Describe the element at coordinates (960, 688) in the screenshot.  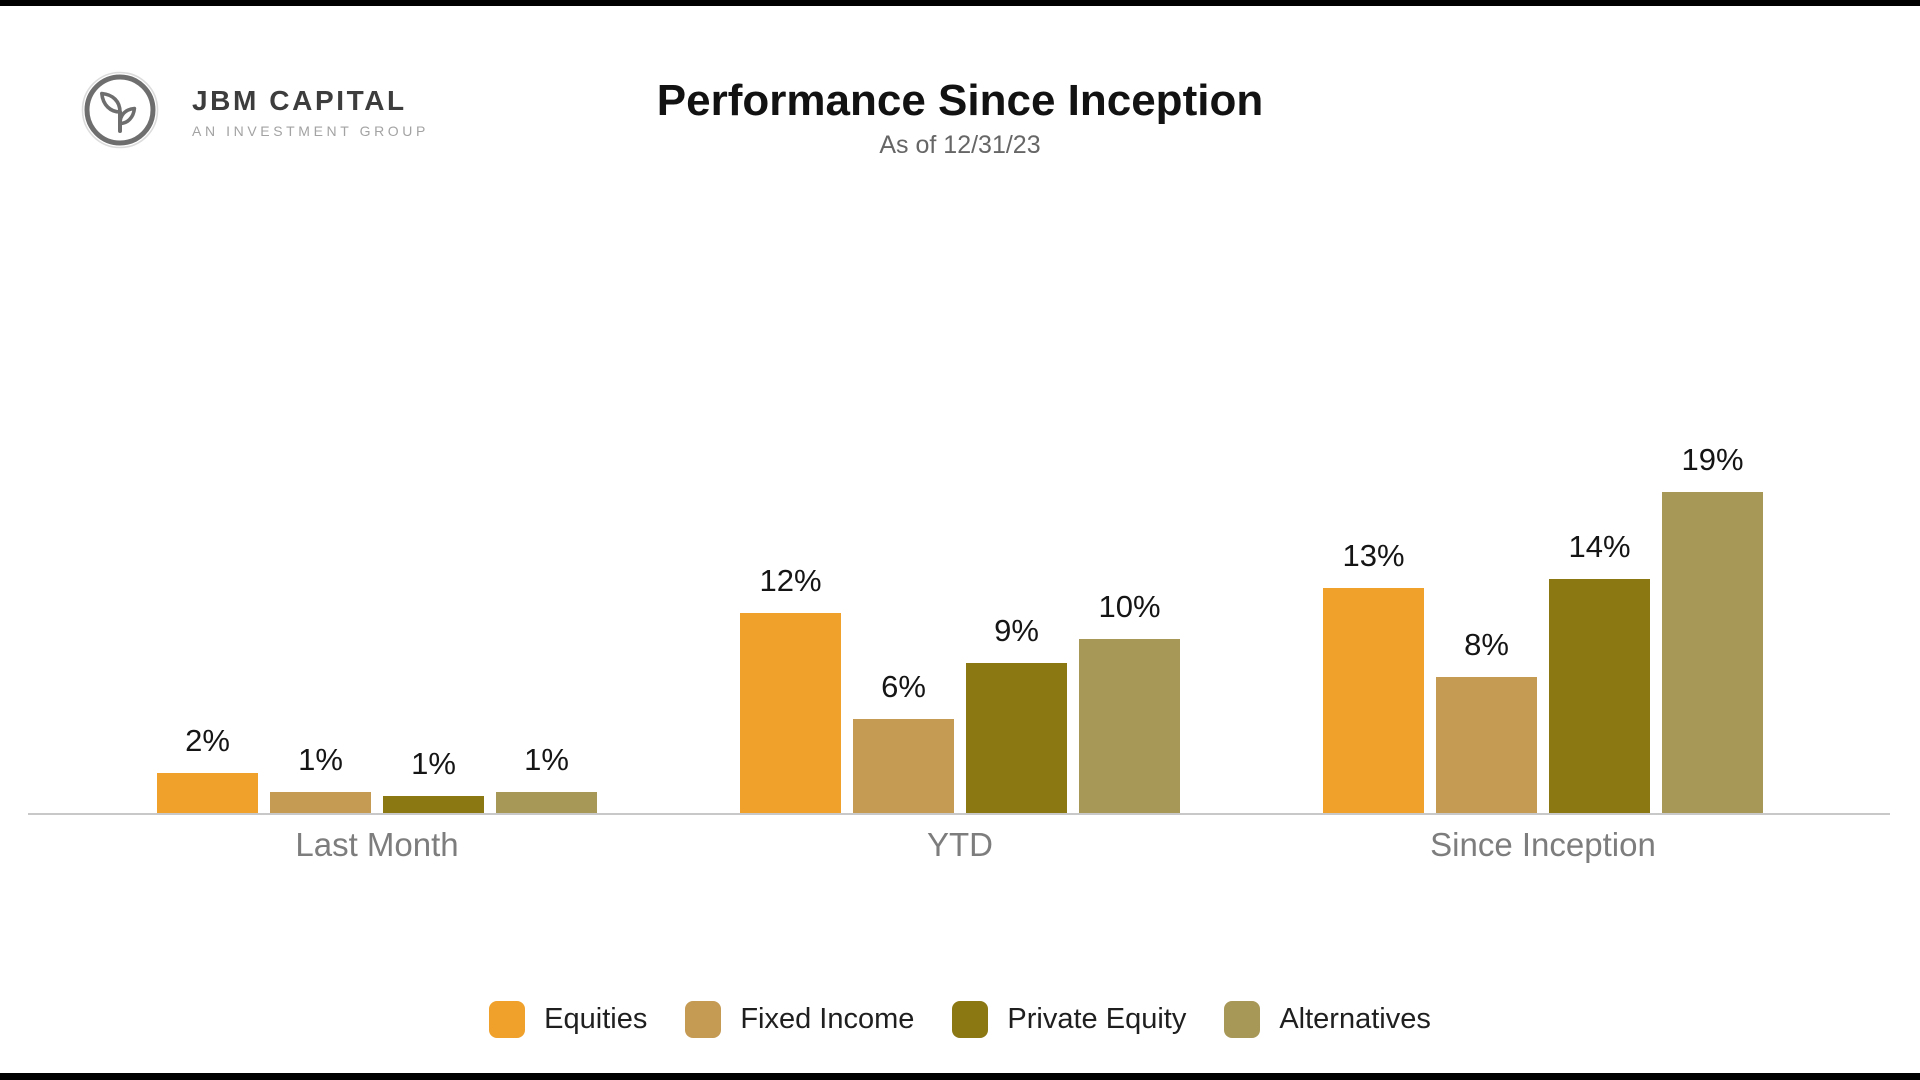
I see `bar-group-ytd: 12% 6% 9% 10%` at that location.